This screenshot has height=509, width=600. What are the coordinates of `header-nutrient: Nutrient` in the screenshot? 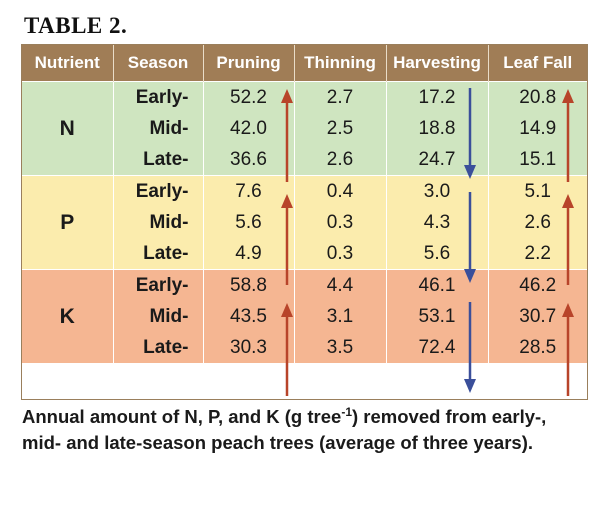 It's located at (68, 63).